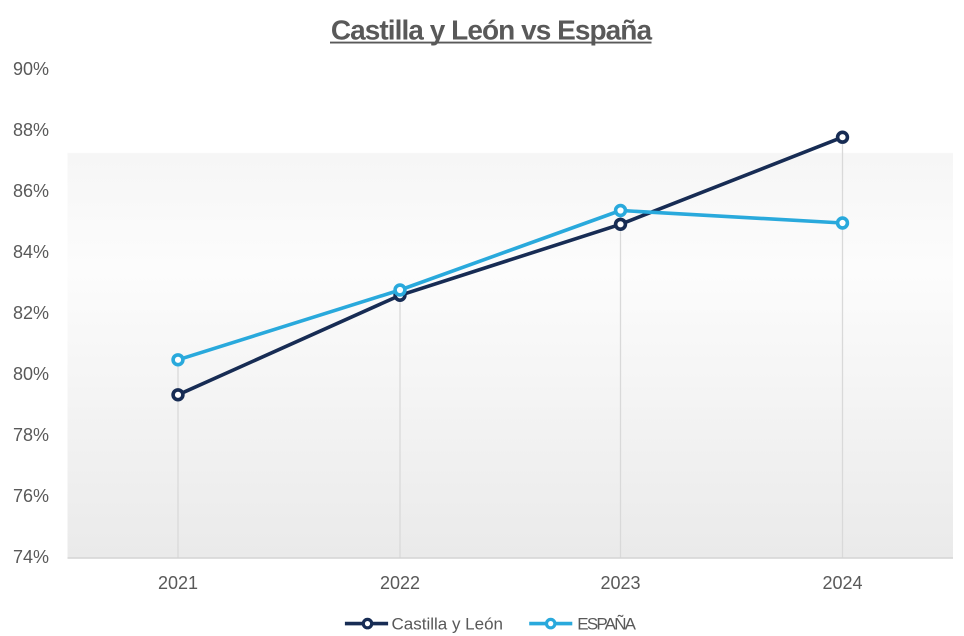  What do you see at coordinates (400, 583) in the screenshot?
I see `svg-text: 2022` at bounding box center [400, 583].